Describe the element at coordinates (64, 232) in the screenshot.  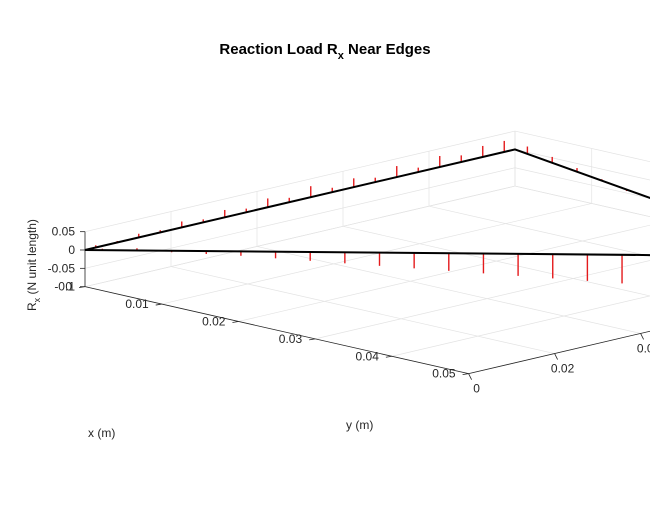
I see `z-tick-label: 0.05` at that location.